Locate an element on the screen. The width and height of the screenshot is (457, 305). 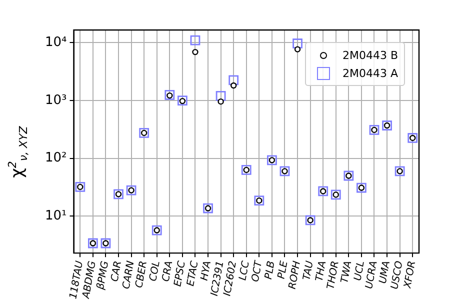
y-tick-label: 10³ is located at coordinates (55, 100).